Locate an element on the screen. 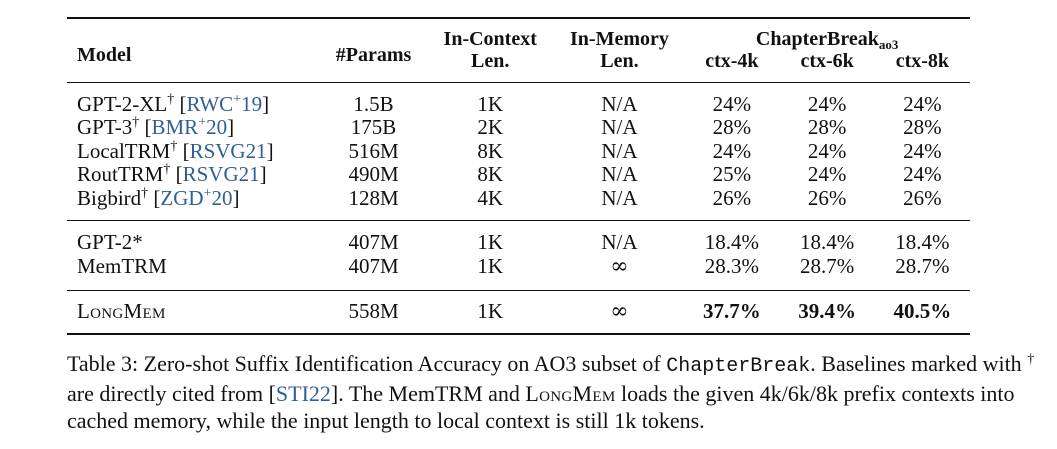  caption-text-2: . Baselines marked with is located at coordinates (919, 363).